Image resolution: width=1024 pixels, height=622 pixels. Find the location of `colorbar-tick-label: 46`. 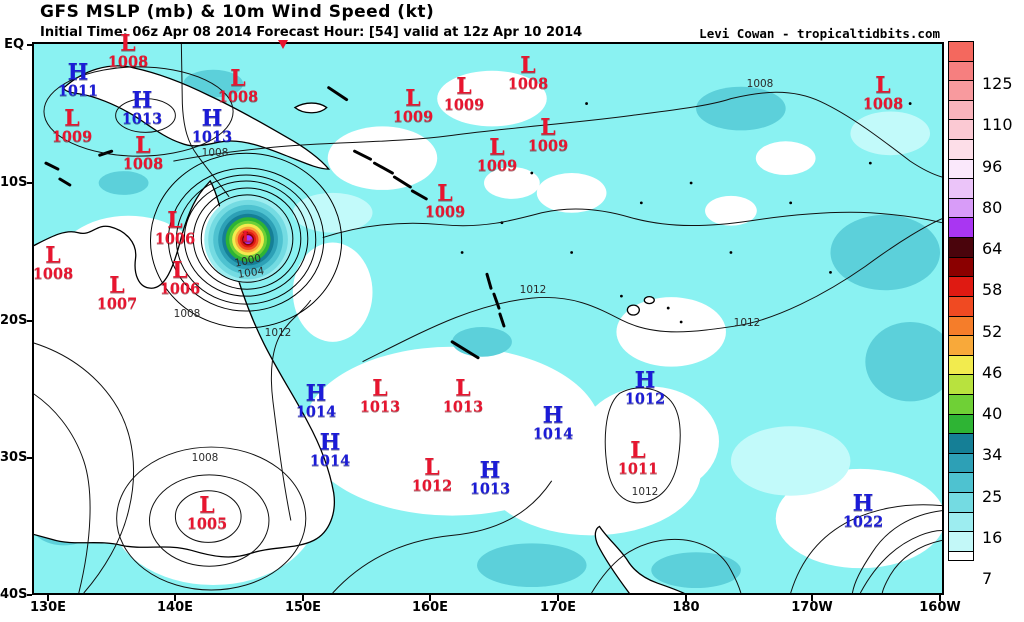

colorbar-tick-label: 46 is located at coordinates (992, 372).